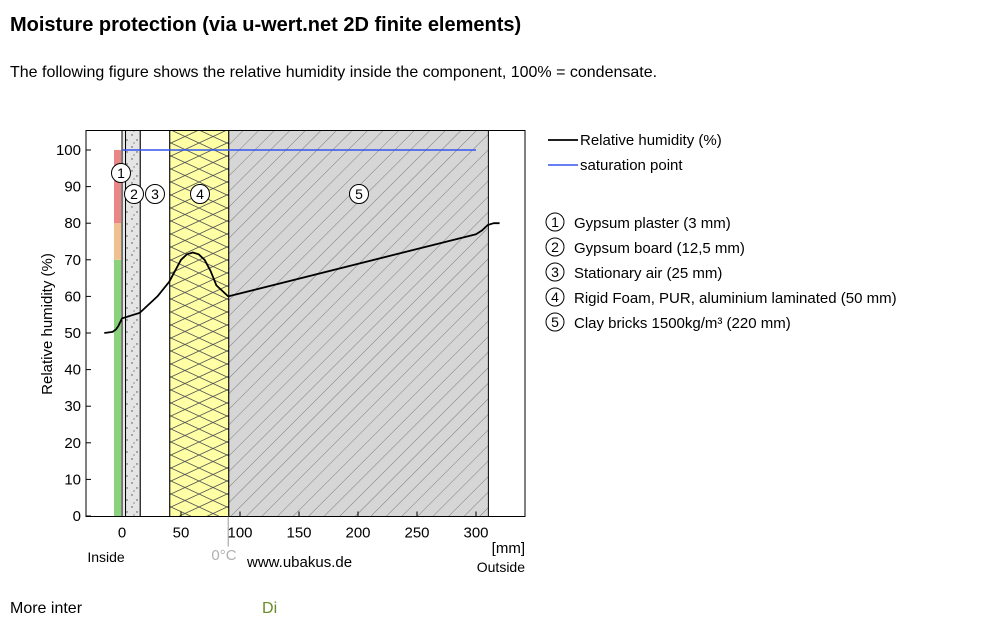  What do you see at coordinates (106, 557) in the screenshot?
I see `inside-label: Inside` at bounding box center [106, 557].